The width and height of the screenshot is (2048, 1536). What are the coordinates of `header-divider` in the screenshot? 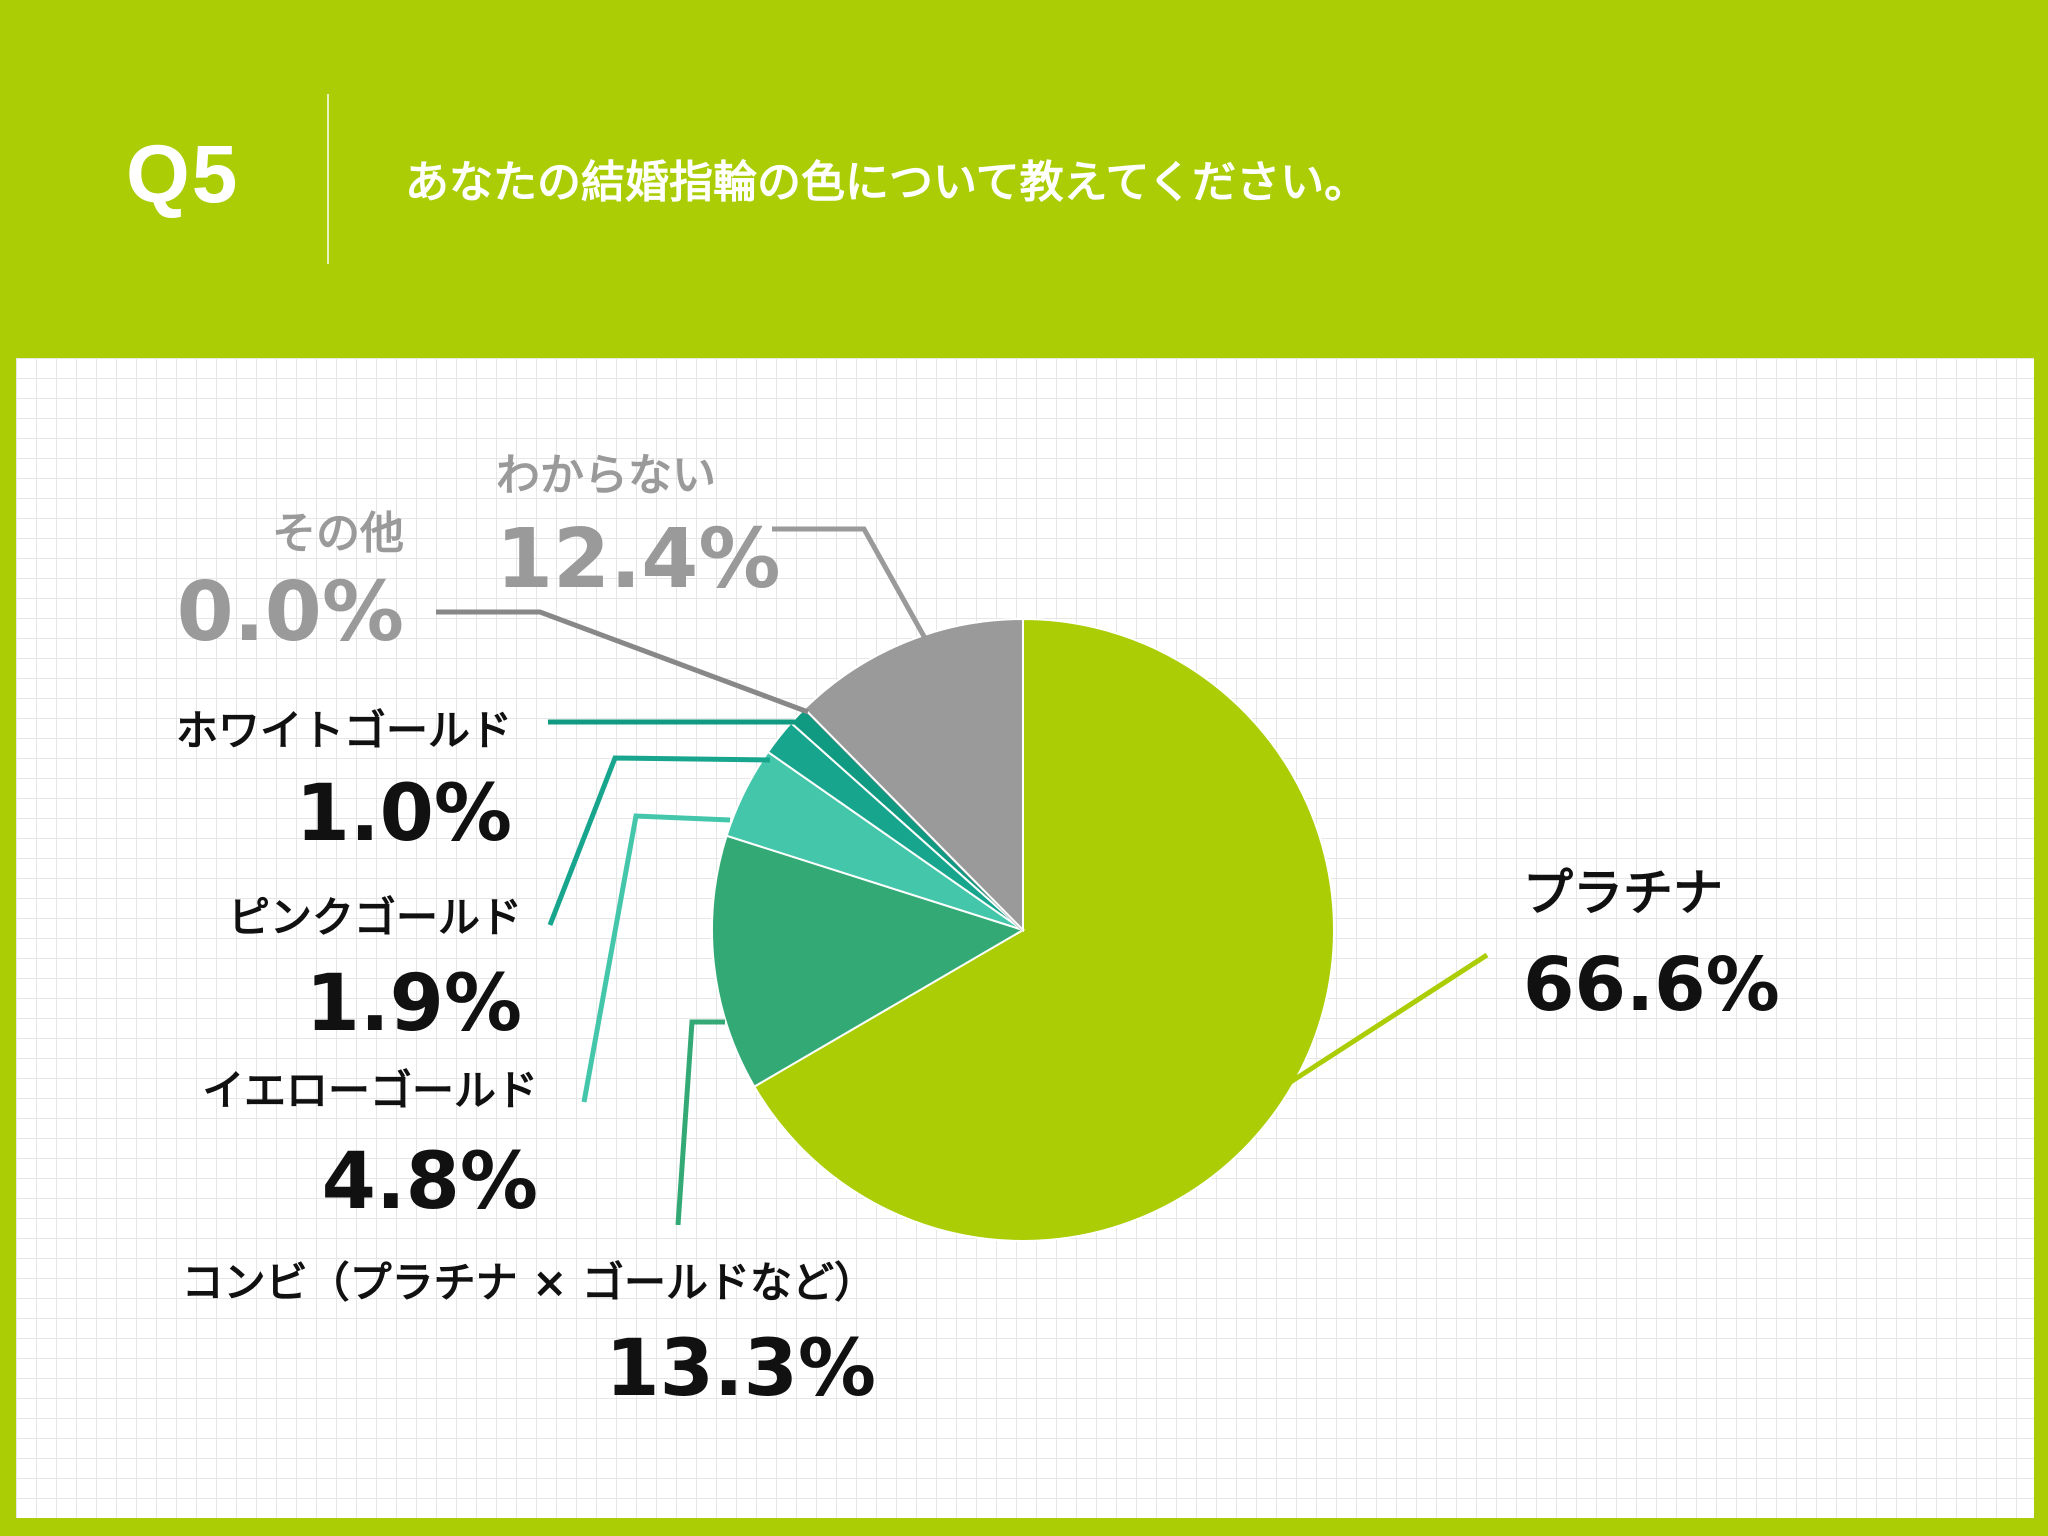 It's located at (328, 179).